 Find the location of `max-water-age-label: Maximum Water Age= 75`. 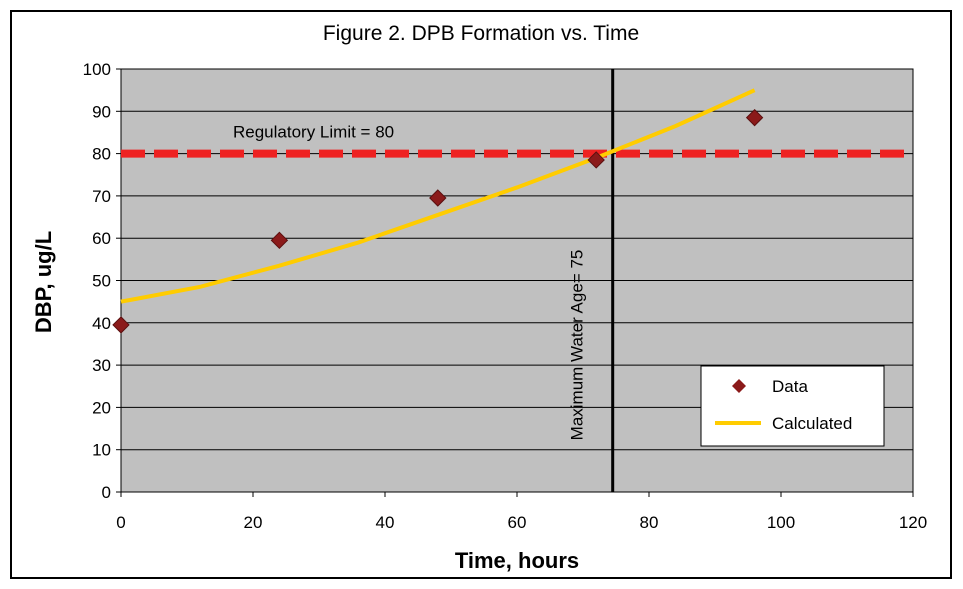

max-water-age-label: Maximum Water Age= 75 is located at coordinates (577, 345).